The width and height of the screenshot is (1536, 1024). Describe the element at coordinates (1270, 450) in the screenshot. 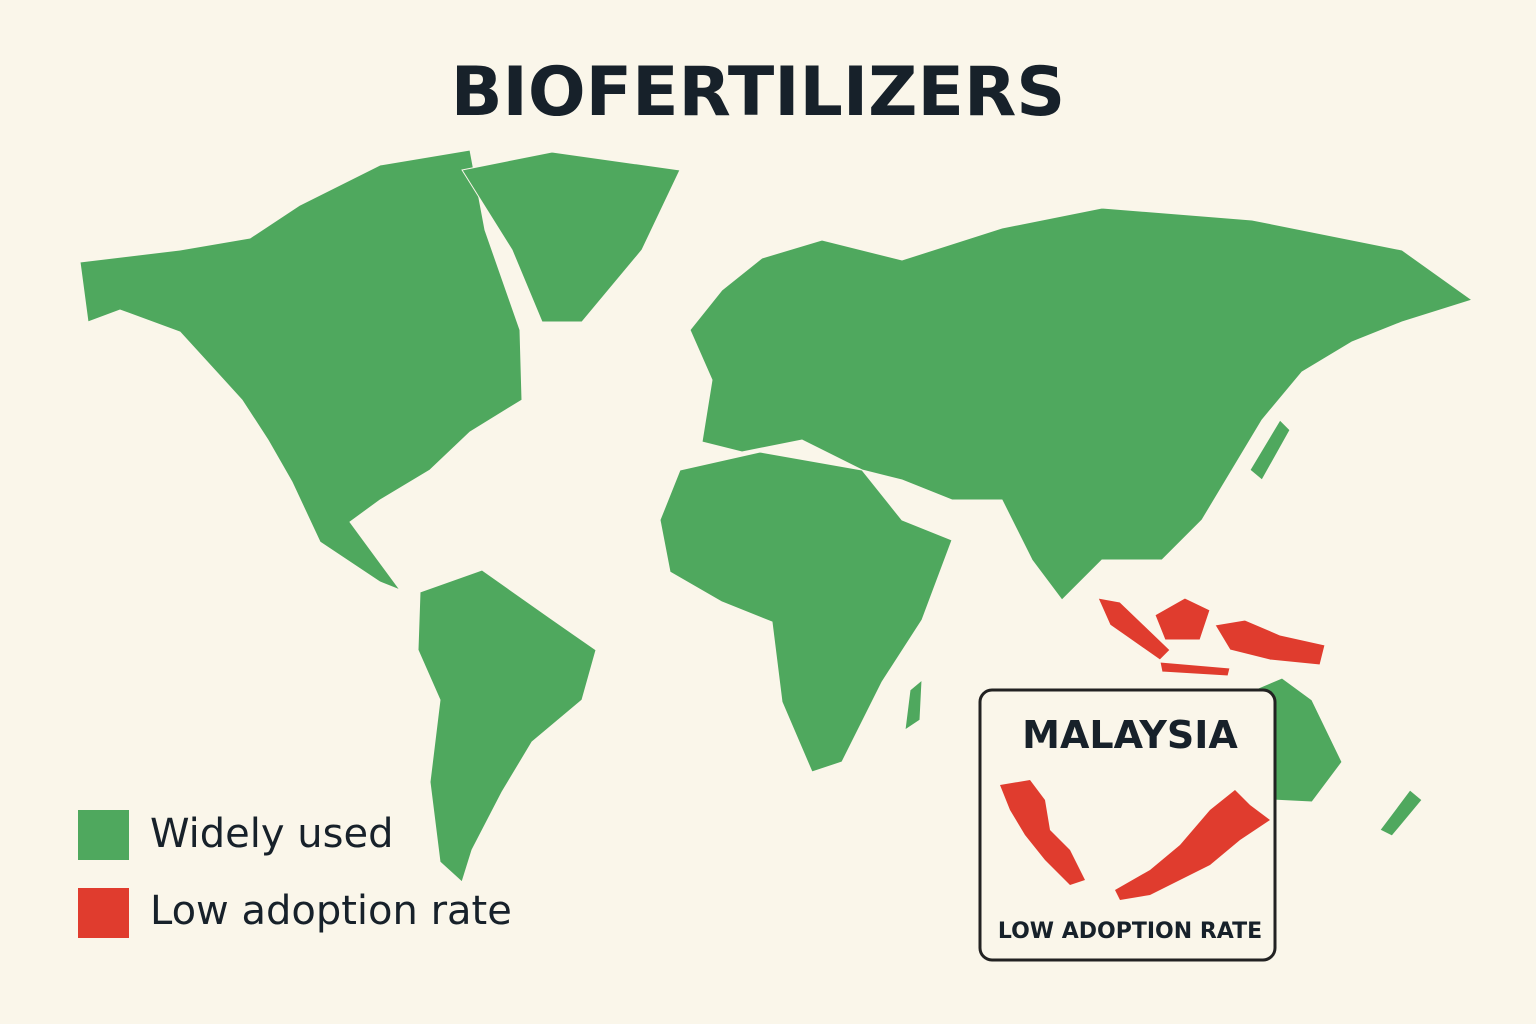

I see `japan` at that location.